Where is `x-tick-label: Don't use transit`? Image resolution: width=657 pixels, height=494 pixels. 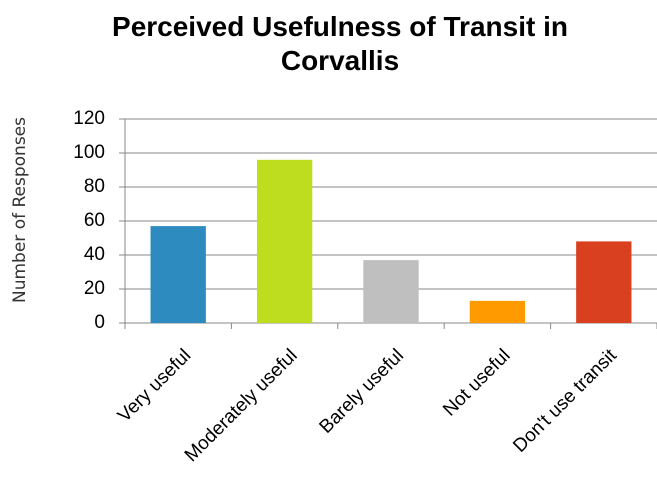
x-tick-label: Don't use transit is located at coordinates (565, 401).